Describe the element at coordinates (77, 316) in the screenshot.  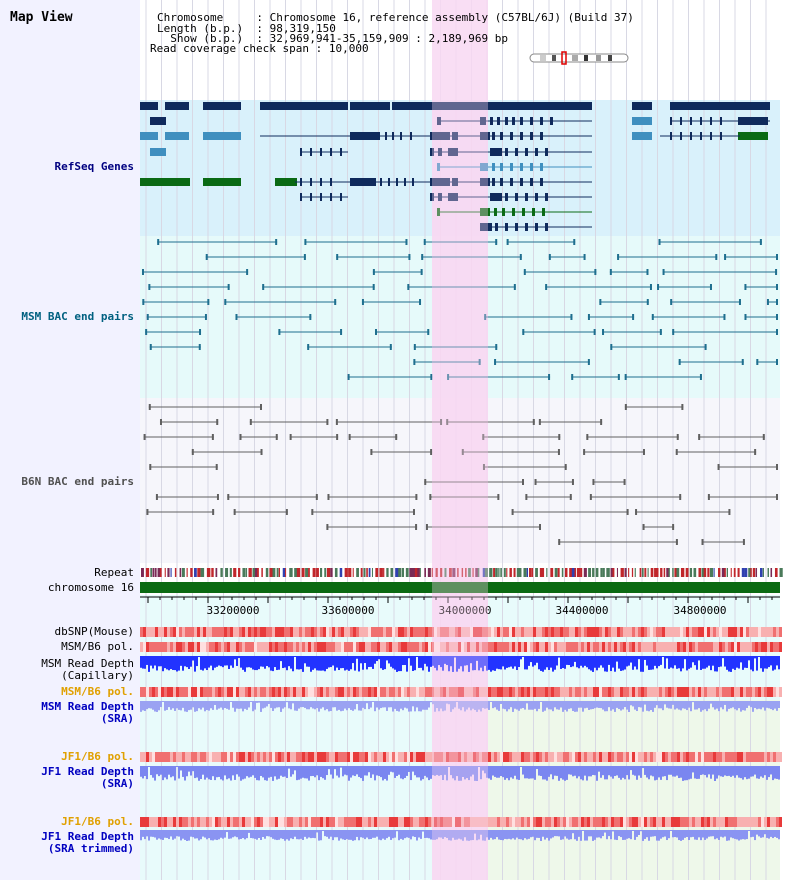
I see `label-msm-bac-end-pairs: MSM BAC end pairs` at that location.